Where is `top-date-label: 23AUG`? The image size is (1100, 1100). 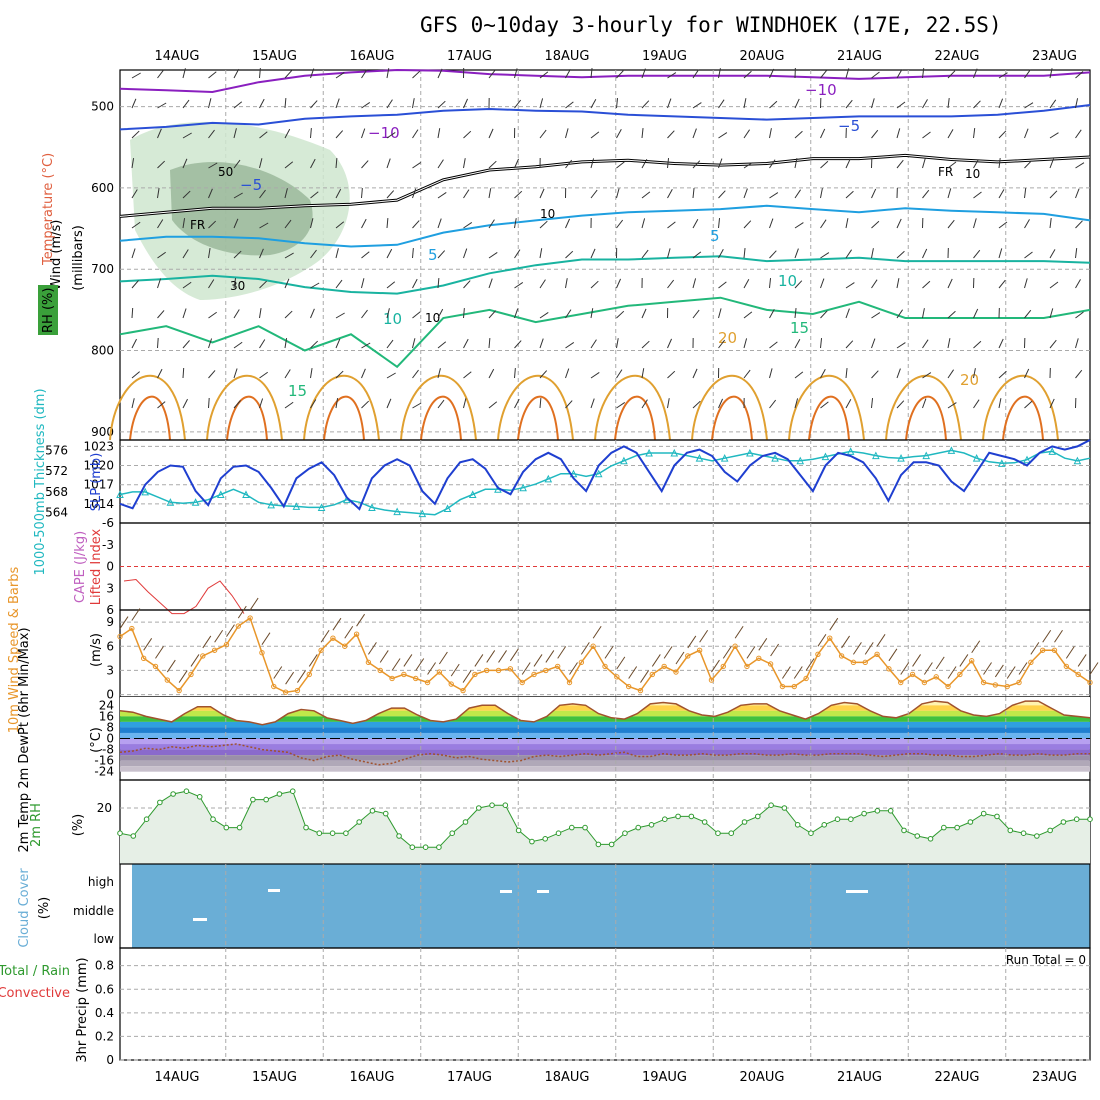 top-date-label: 23AUG is located at coordinates (1054, 56).